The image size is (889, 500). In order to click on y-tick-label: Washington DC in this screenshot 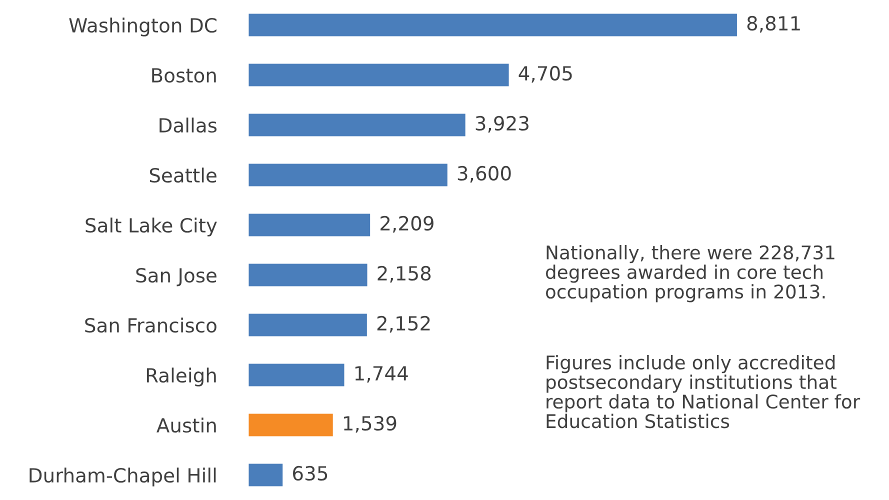, I will do `click(142, 27)`.